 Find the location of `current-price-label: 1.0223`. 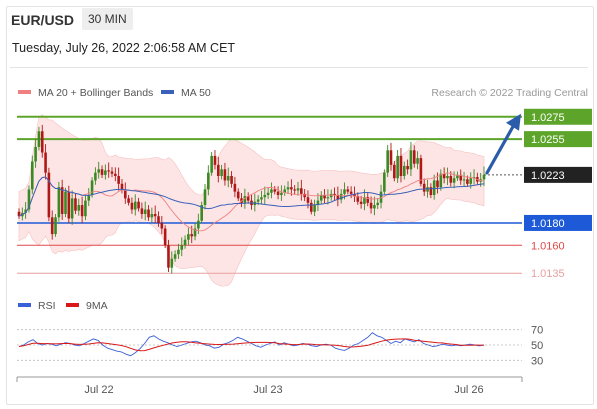

current-price-label: 1.0223 is located at coordinates (548, 176).